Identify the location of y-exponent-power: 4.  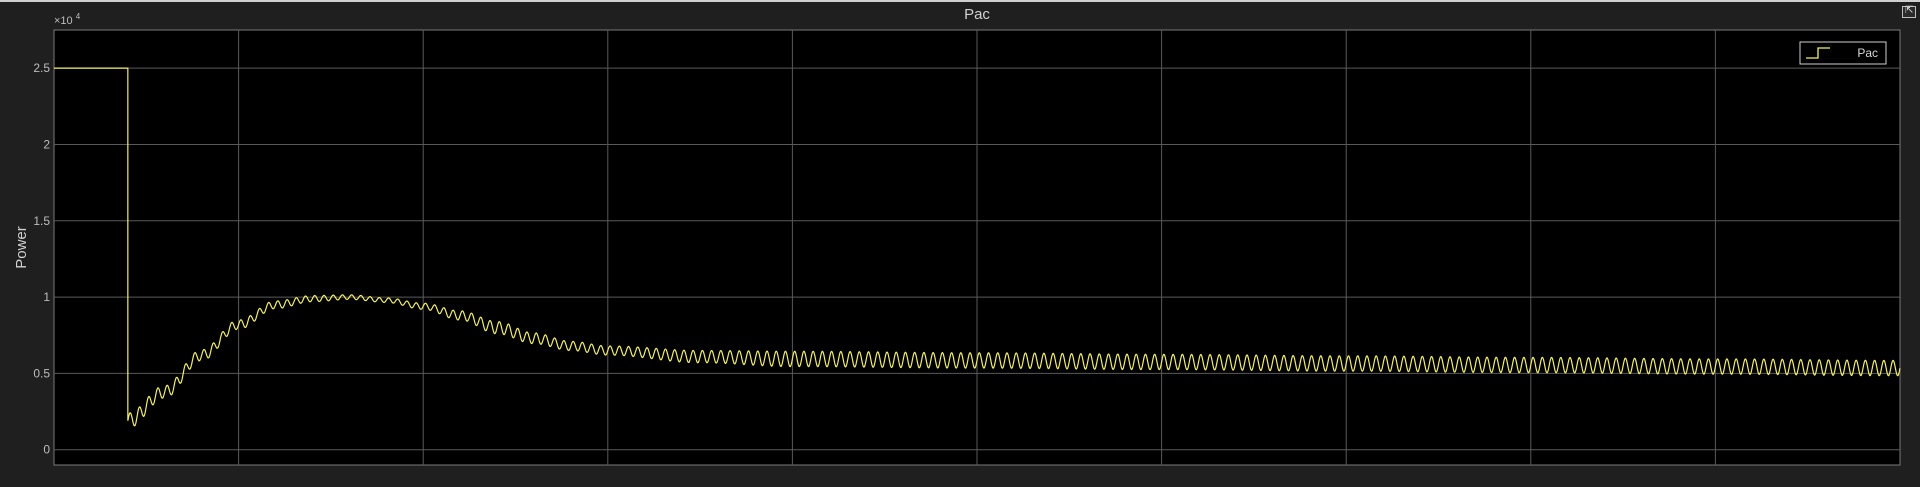
(78, 16).